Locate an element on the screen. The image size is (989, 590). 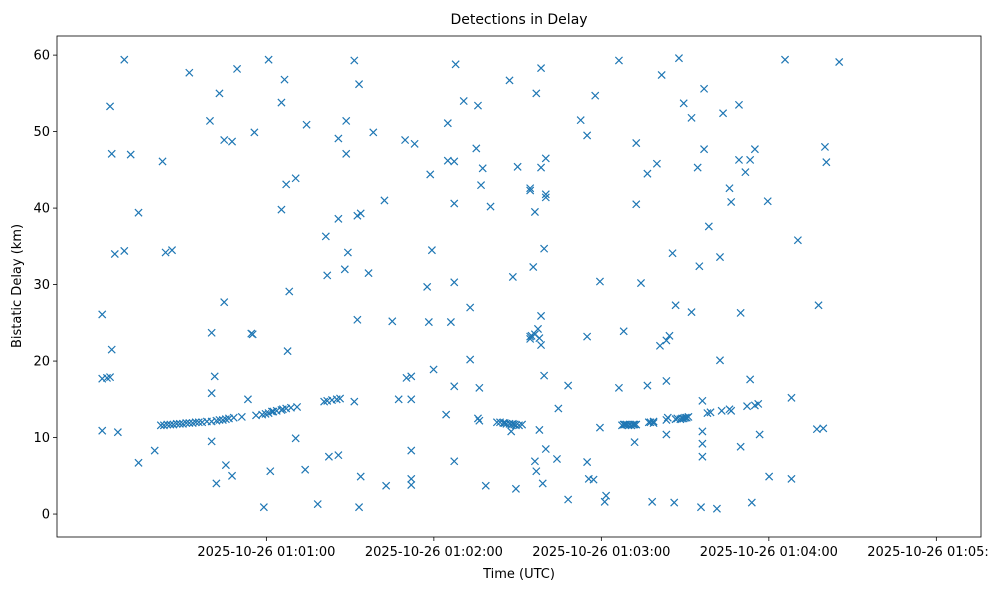
y-tick-label: 60 is located at coordinates (41, 56).